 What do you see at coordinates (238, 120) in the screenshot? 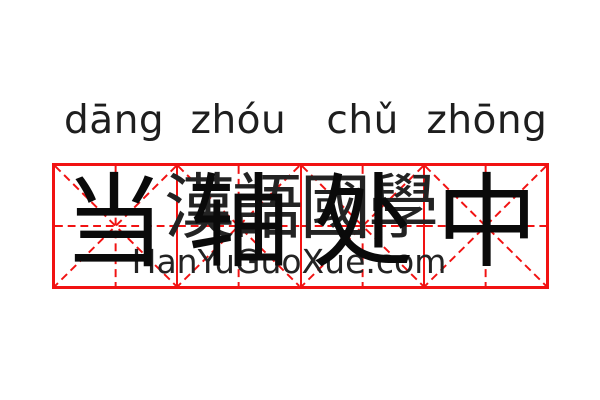
I see `pinyin-syllable-2: zhóu` at bounding box center [238, 120].